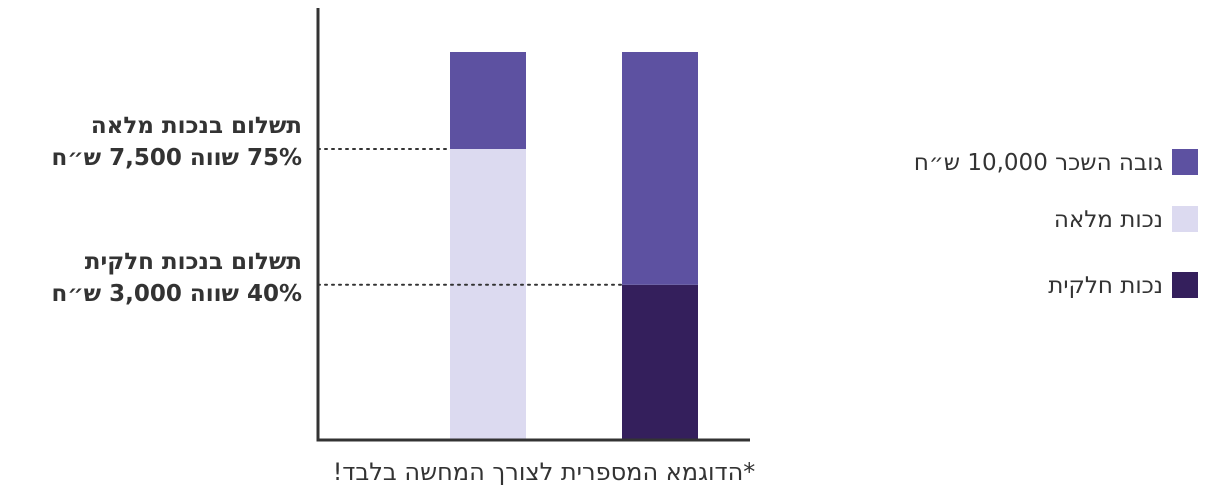  Describe the element at coordinates (1108, 220) in the screenshot. I see `legend-label-2: נכות מלאה` at that location.